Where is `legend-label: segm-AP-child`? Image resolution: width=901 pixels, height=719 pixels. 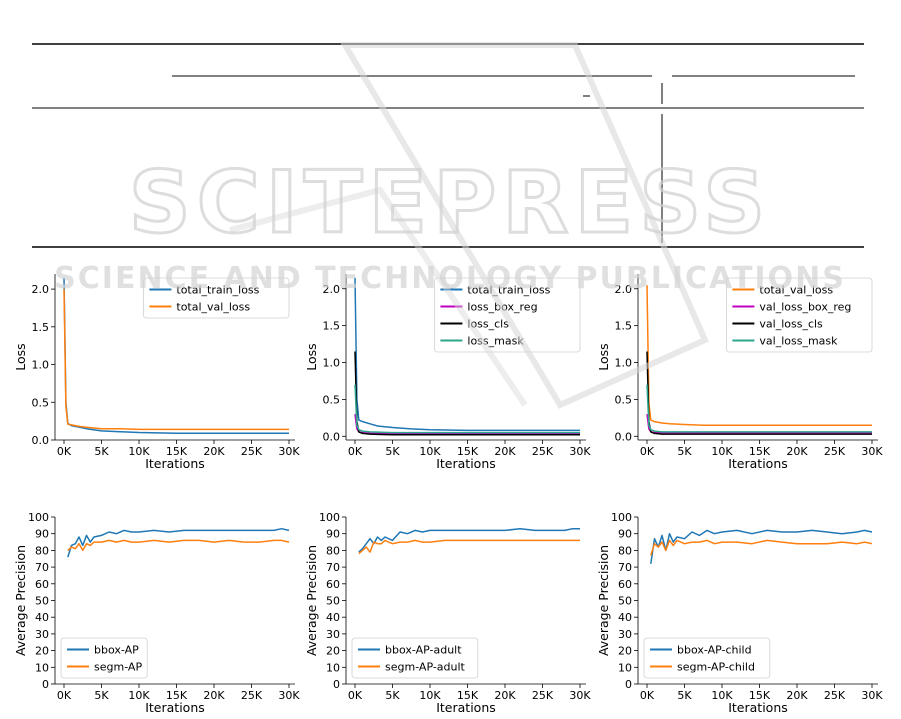 legend-label: segm-AP-child is located at coordinates (716, 667).